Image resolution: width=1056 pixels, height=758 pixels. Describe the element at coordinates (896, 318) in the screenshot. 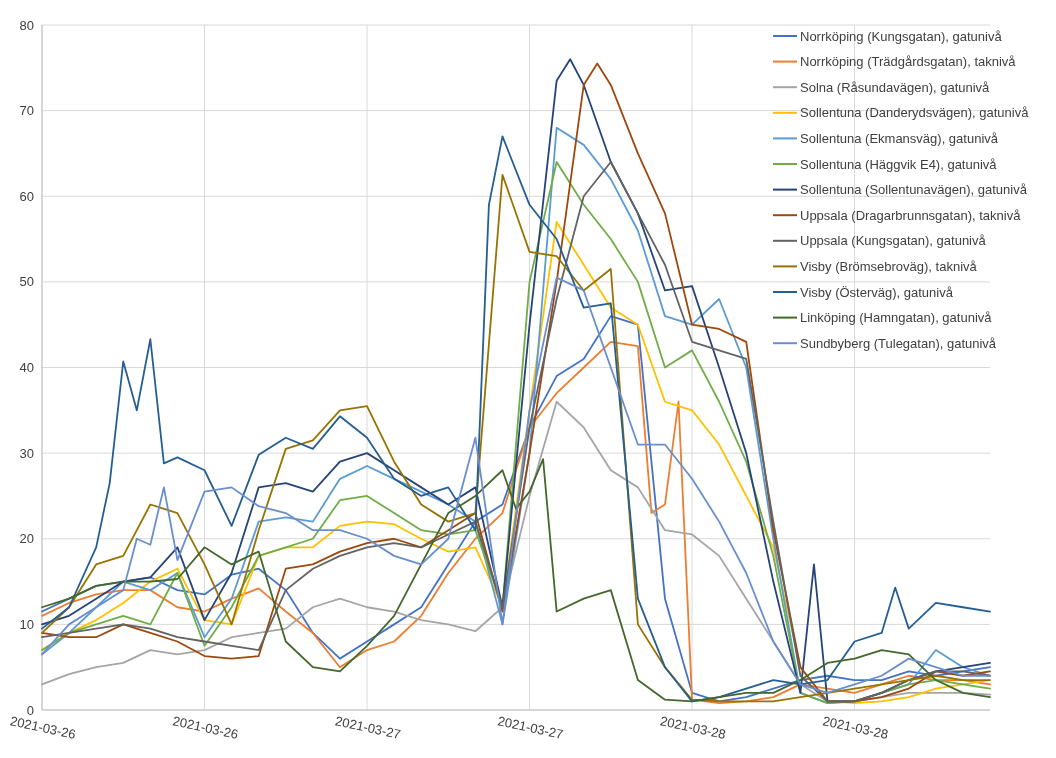

I see `legend-label: Linköping (Hamngatan), gatunivå` at that location.